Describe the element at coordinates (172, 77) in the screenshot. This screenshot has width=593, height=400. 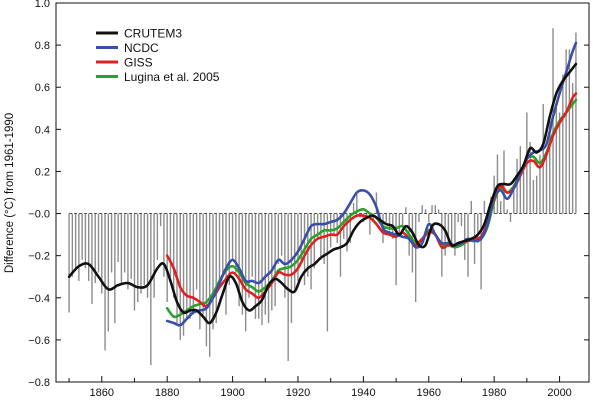
I see `legend-label: Lugina et al. 2005` at that location.